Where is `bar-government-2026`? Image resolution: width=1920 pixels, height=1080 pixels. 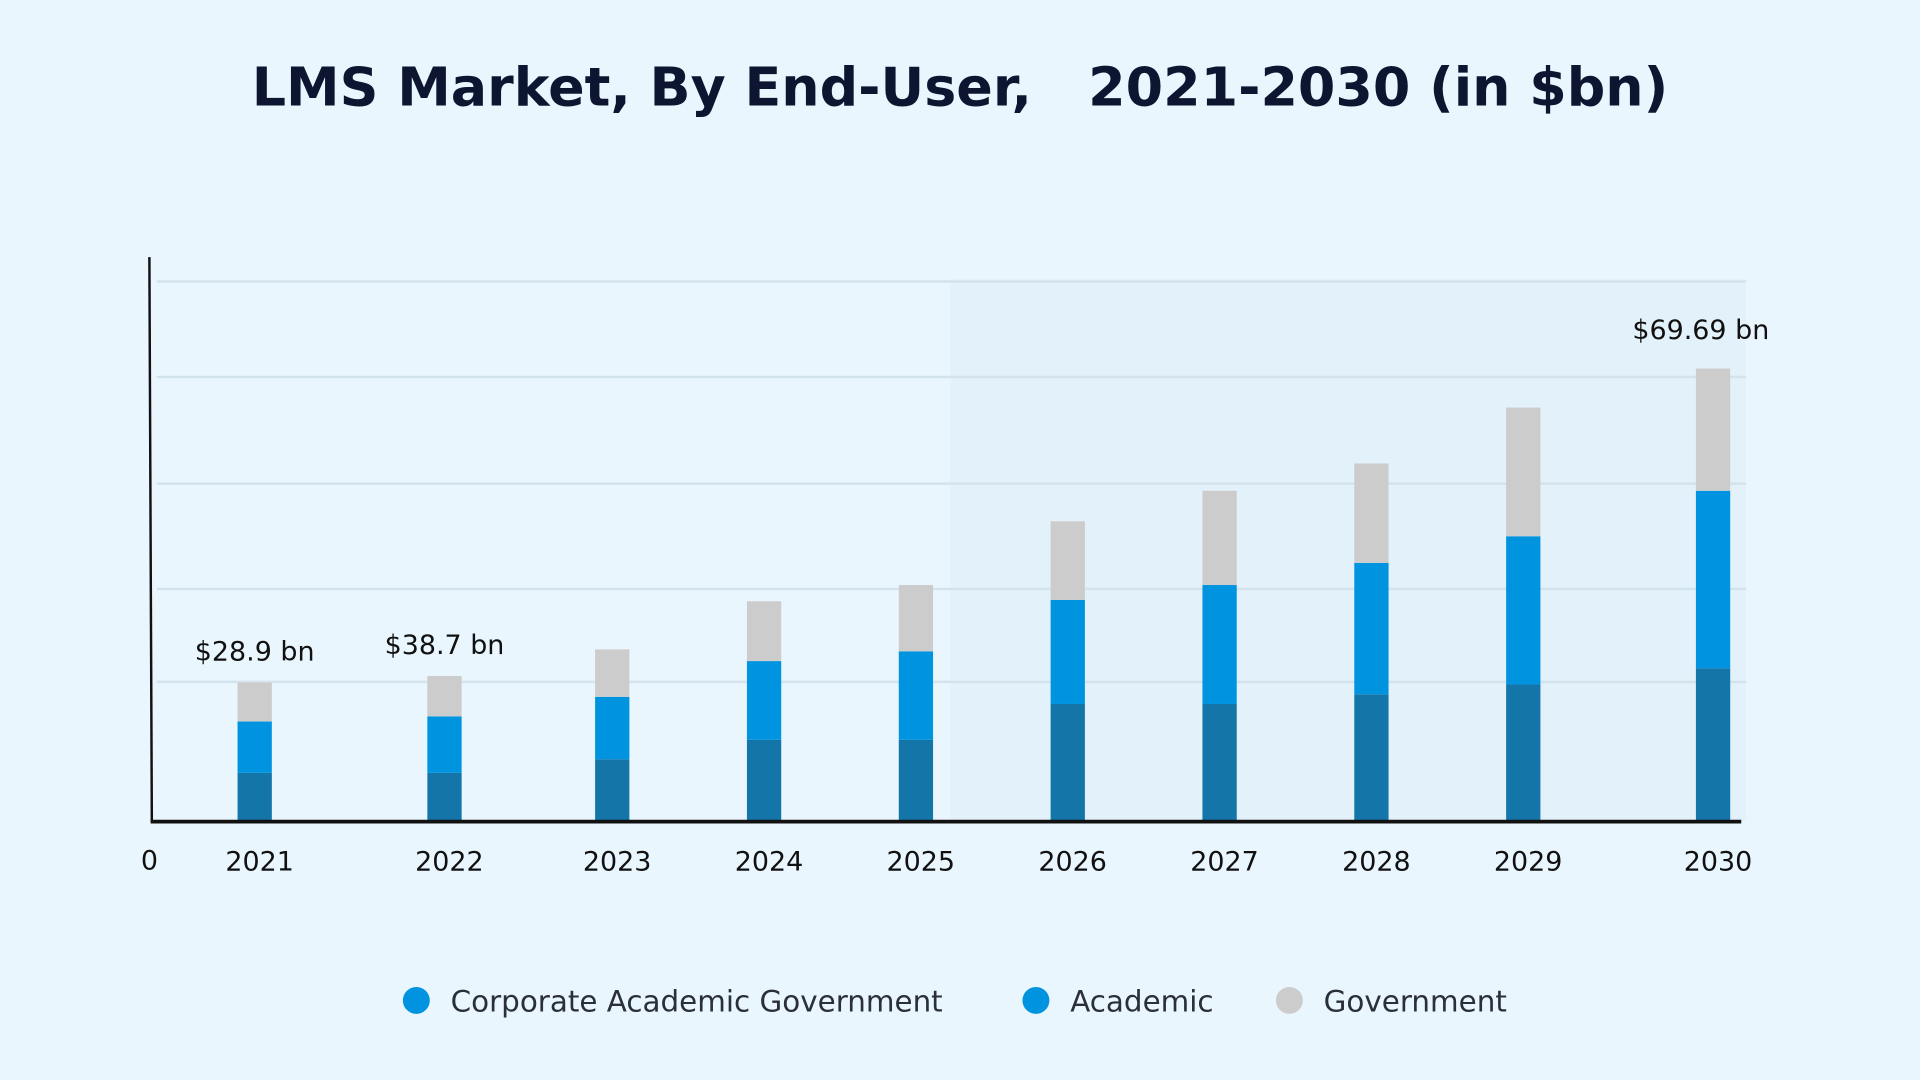
bar-government-2026 is located at coordinates (1067, 560).